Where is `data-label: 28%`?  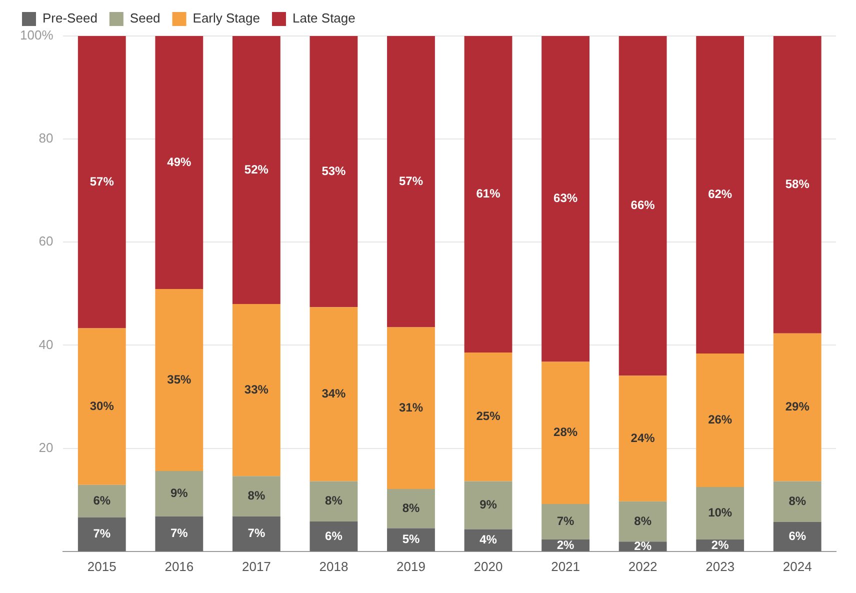 data-label: 28% is located at coordinates (566, 432).